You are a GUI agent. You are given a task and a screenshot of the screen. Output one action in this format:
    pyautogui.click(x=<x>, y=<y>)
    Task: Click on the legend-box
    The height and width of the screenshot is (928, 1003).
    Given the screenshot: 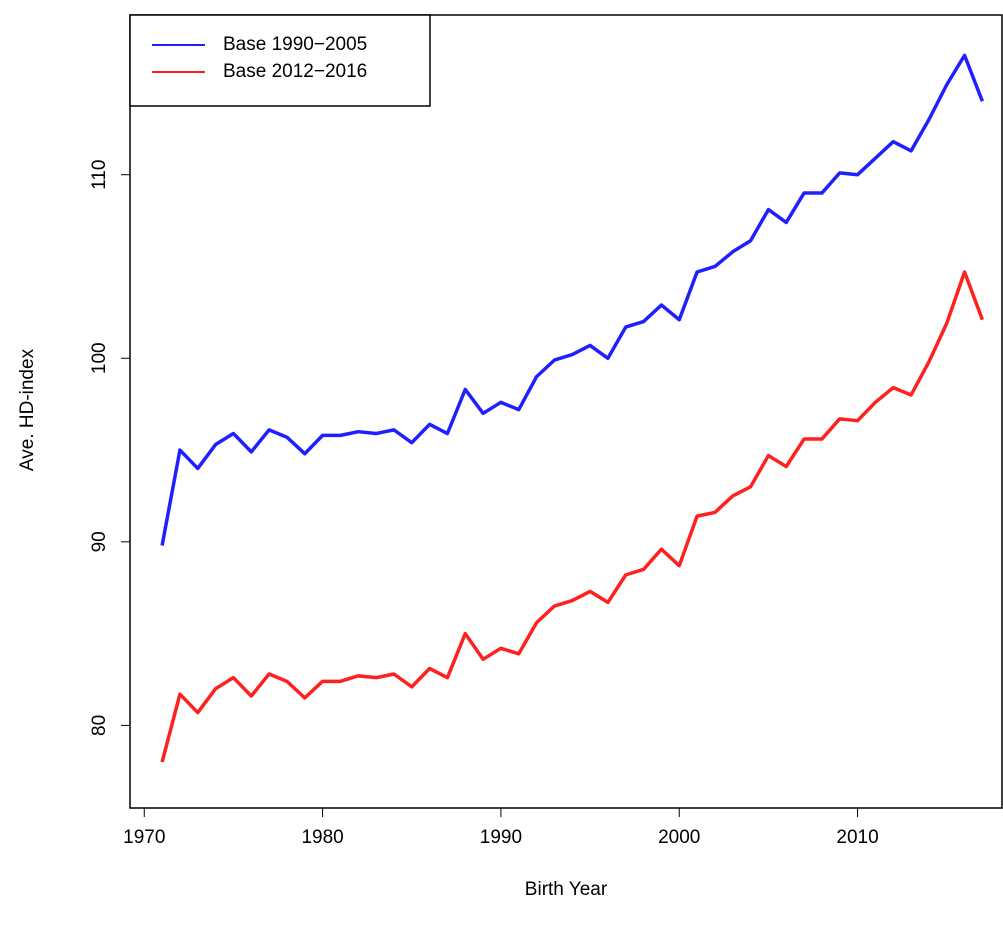 What is the action you would take?
    pyautogui.click(x=280, y=60)
    